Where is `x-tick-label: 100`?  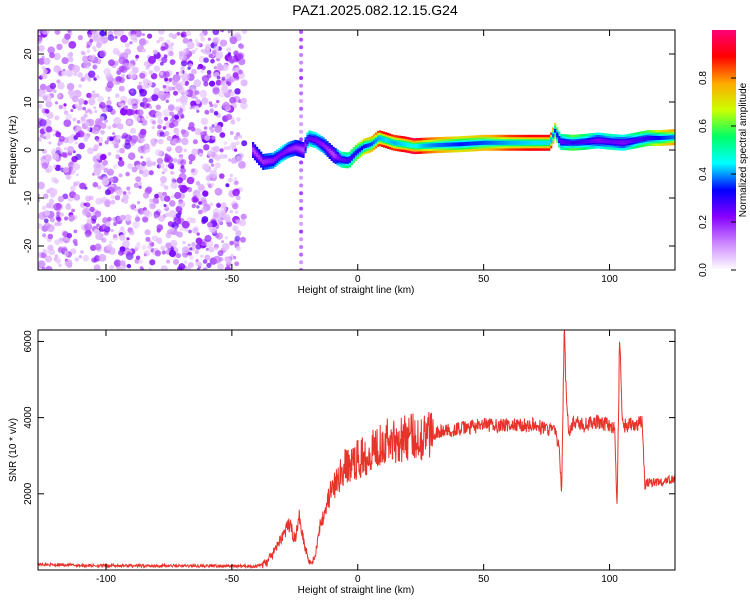 x-tick-label: 100 is located at coordinates (609, 279).